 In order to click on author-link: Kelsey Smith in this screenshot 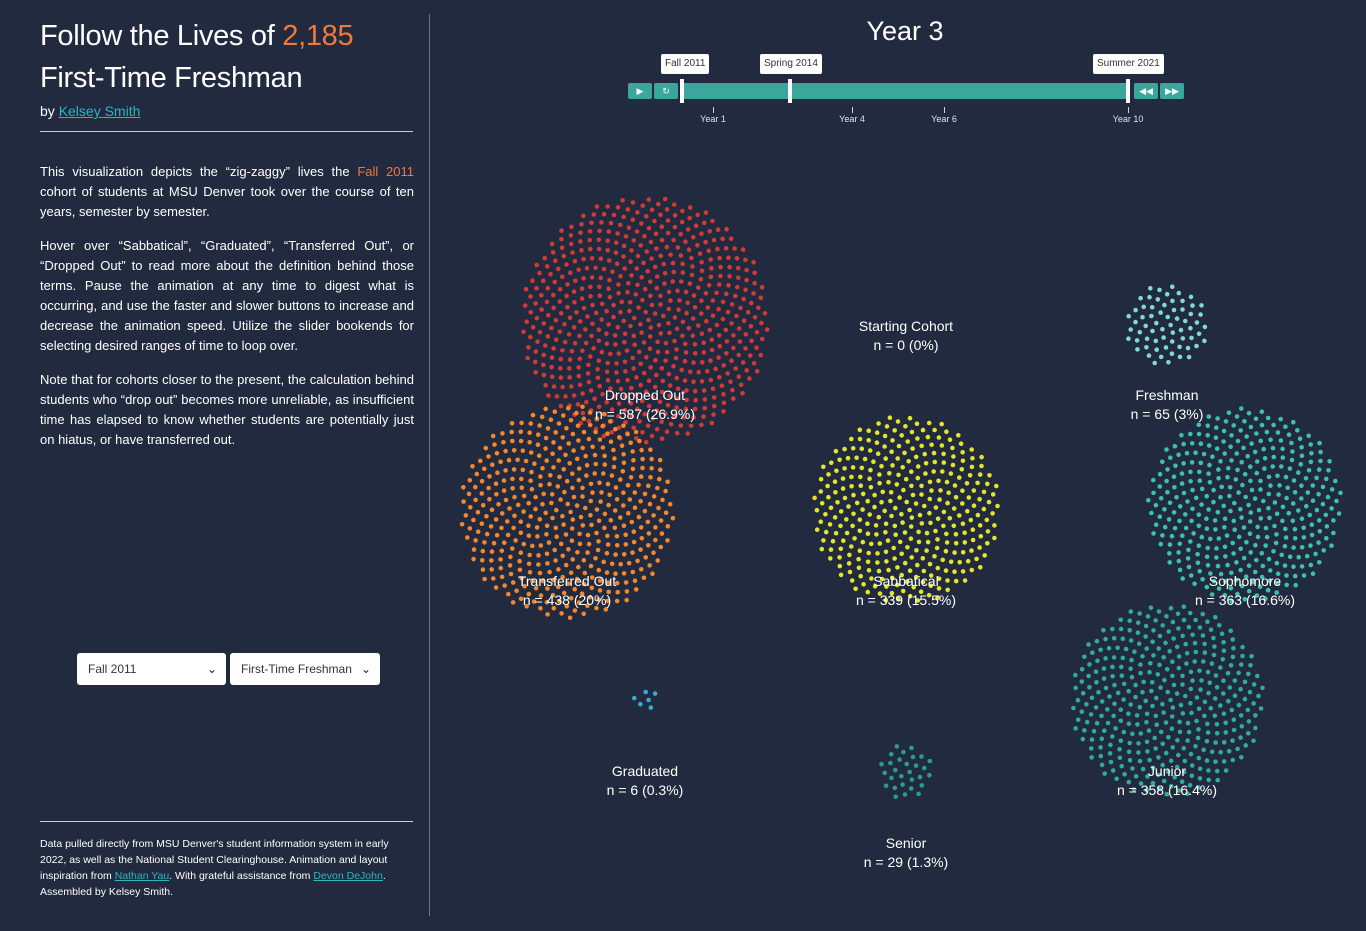, I will do `click(99, 111)`.